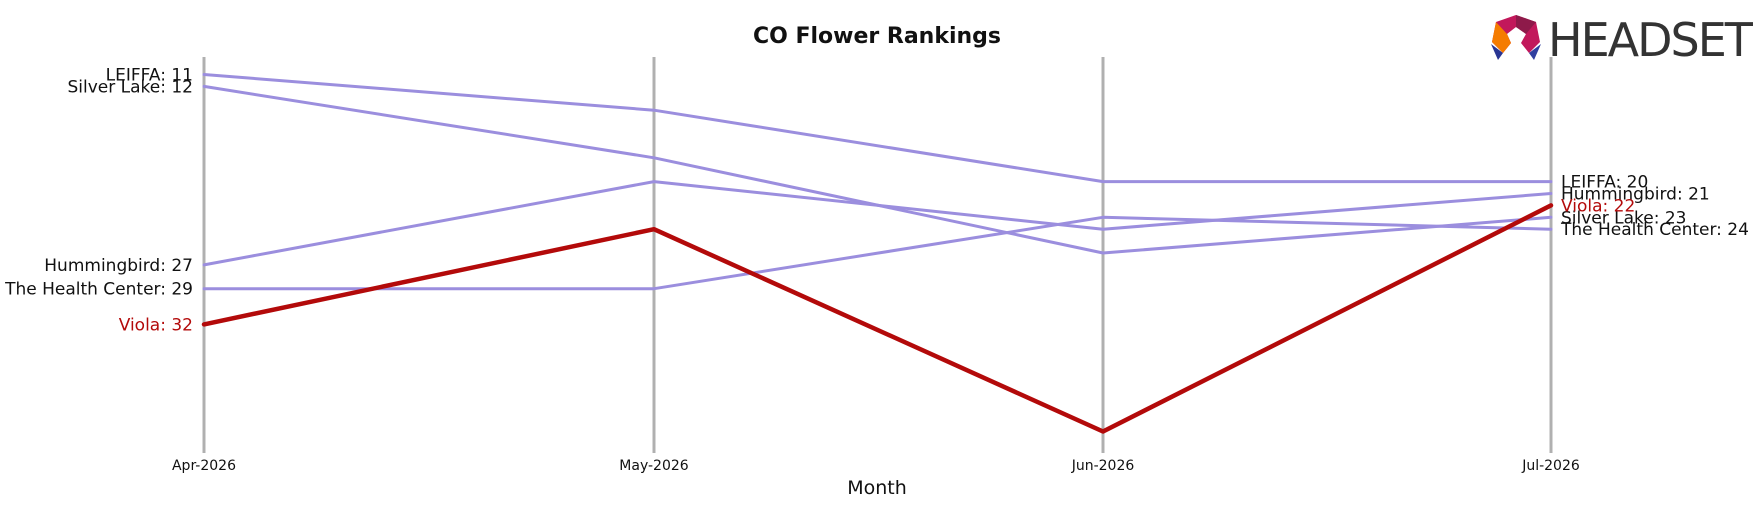 The height and width of the screenshot is (507, 1753). I want to click on headset-logo-text: HEADSET, so click(1650, 40).